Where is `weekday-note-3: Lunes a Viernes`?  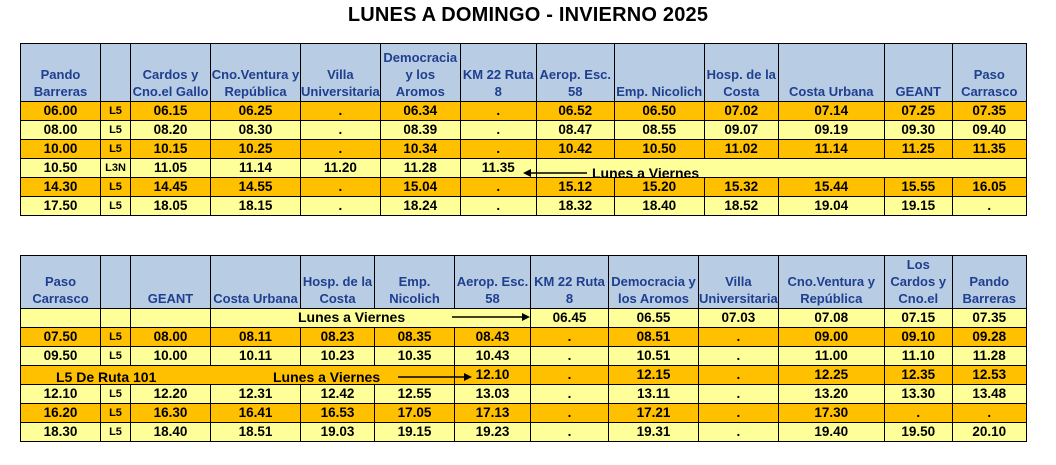
weekday-note-3: Lunes a Viernes is located at coordinates (327, 377).